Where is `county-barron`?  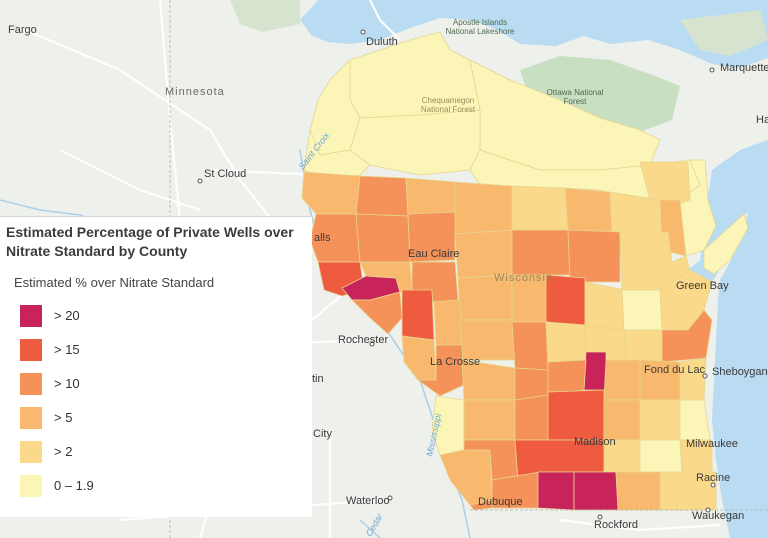
county-barron is located at coordinates (382, 196).